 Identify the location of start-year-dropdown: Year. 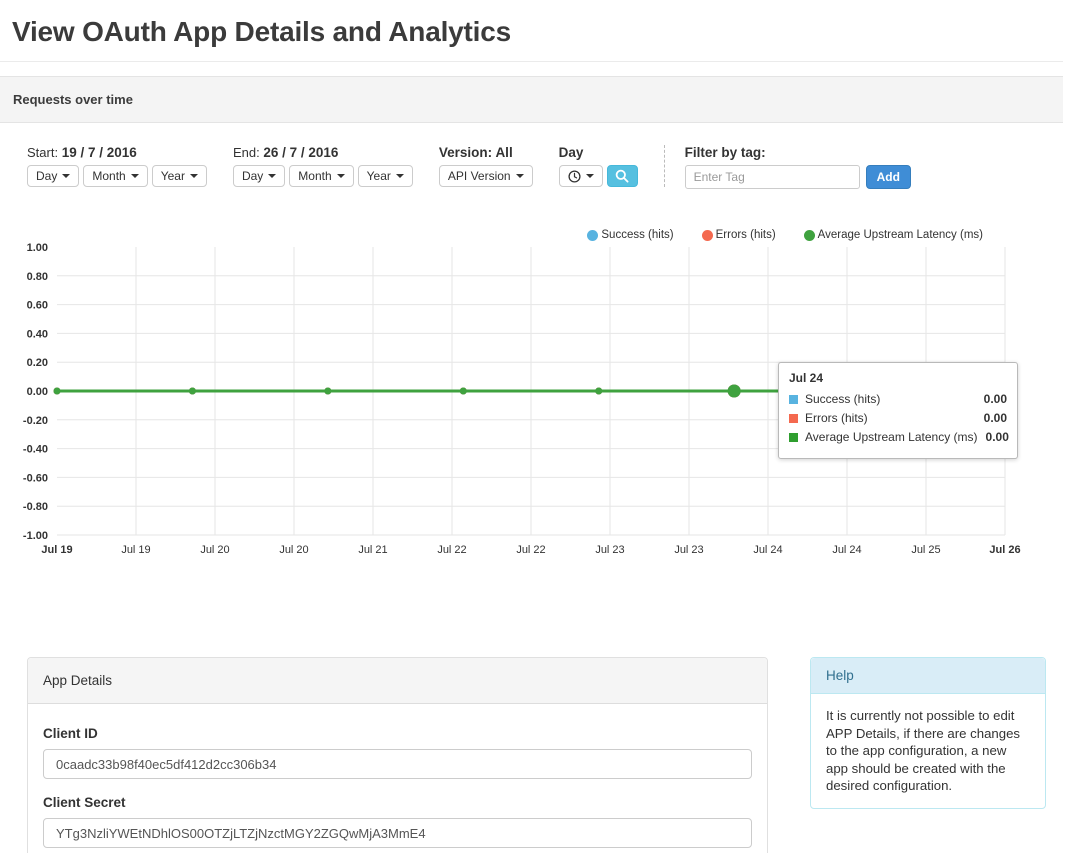
(179, 176).